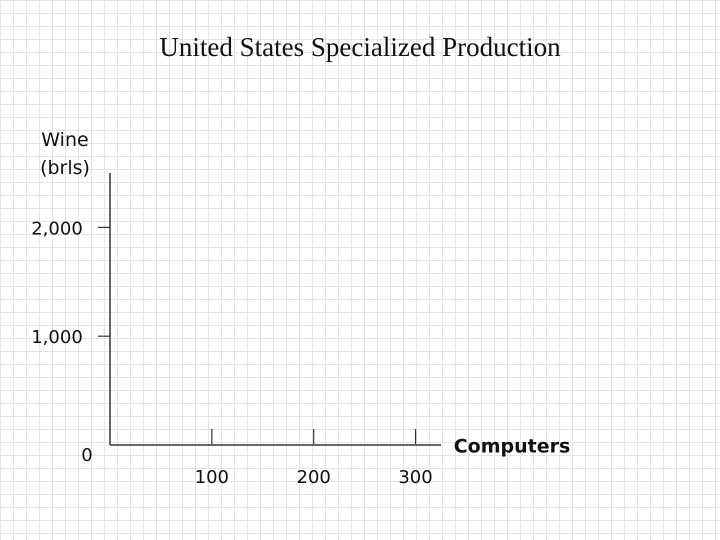  I want to click on y-tick-label: 2,000, so click(57, 228).